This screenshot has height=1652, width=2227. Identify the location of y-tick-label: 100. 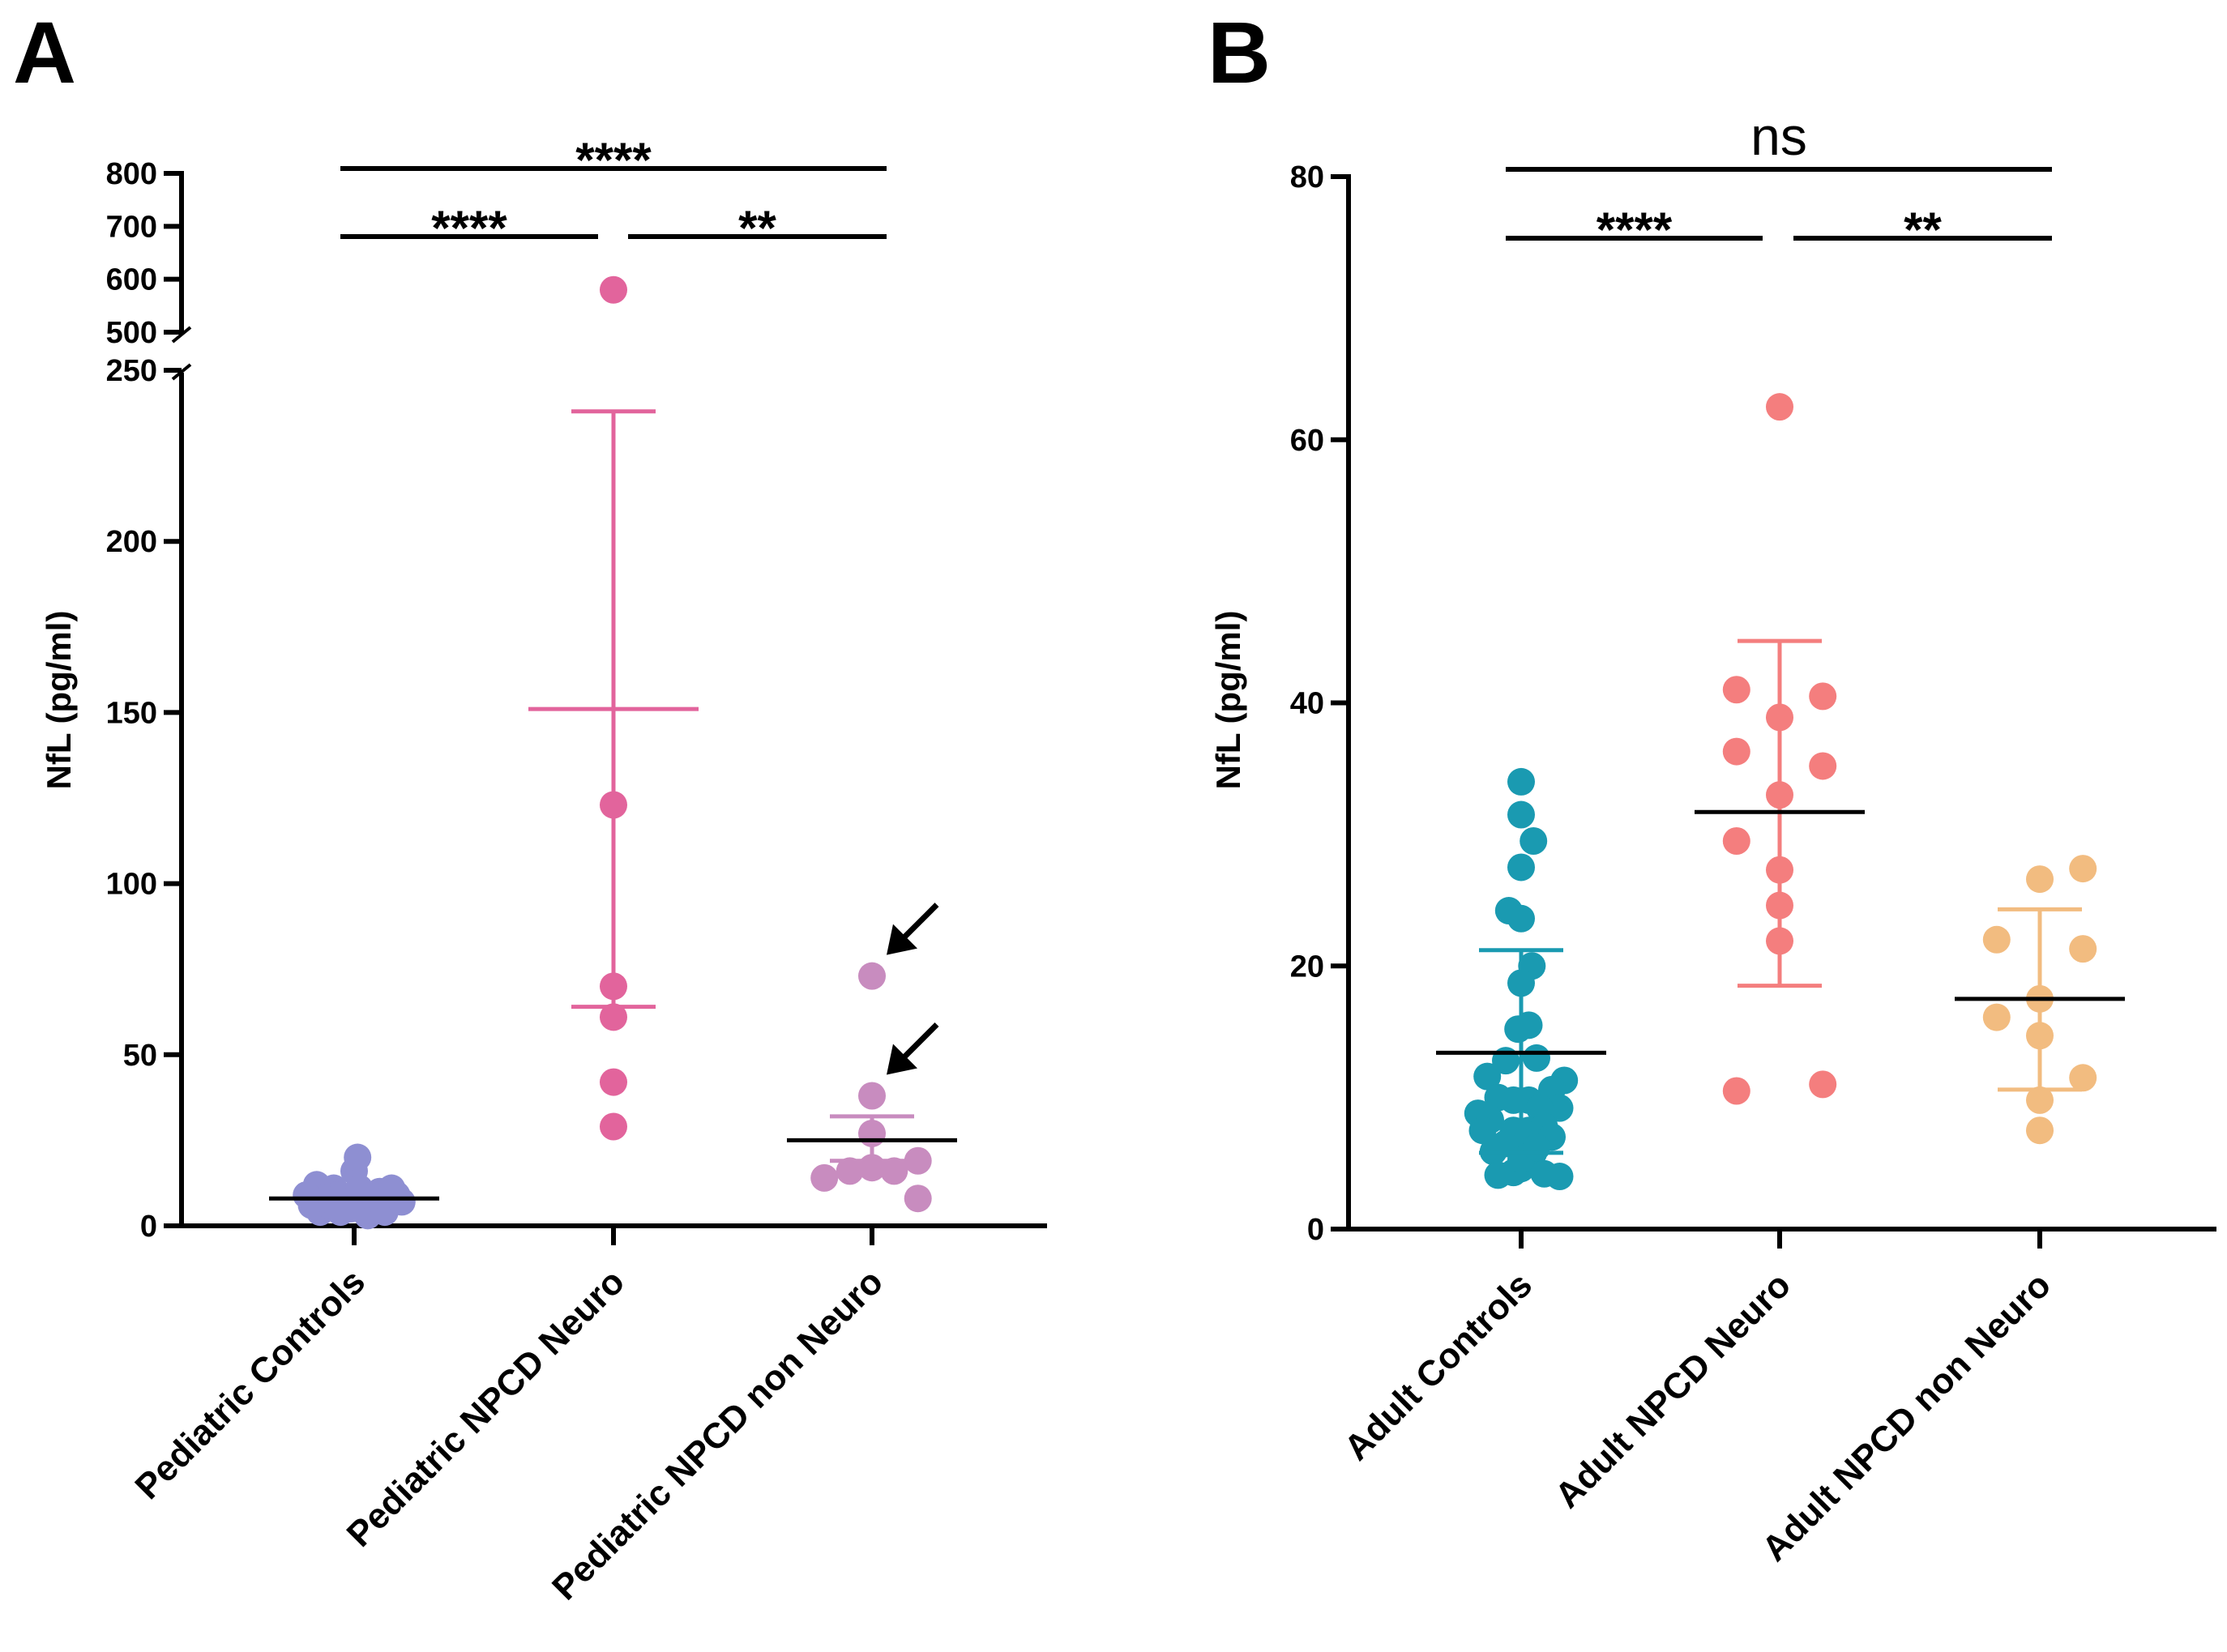
(131, 885).